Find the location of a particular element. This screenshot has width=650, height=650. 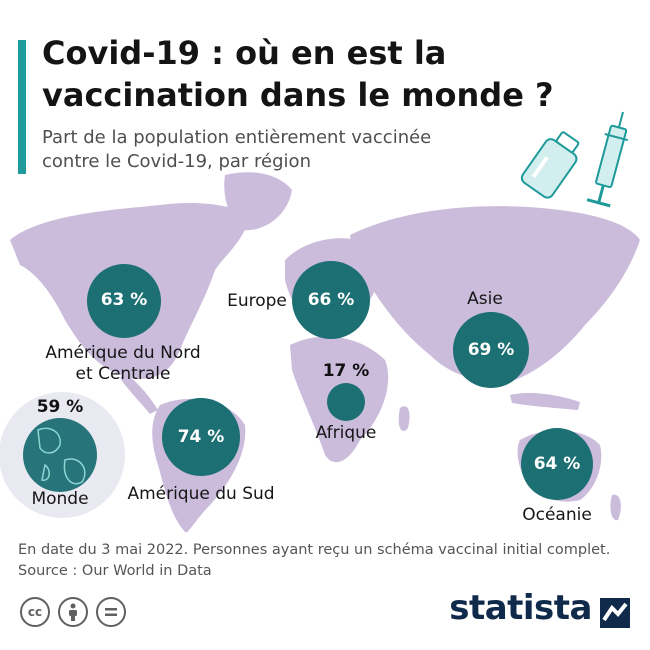

land-japan is located at coordinates (585, 280).